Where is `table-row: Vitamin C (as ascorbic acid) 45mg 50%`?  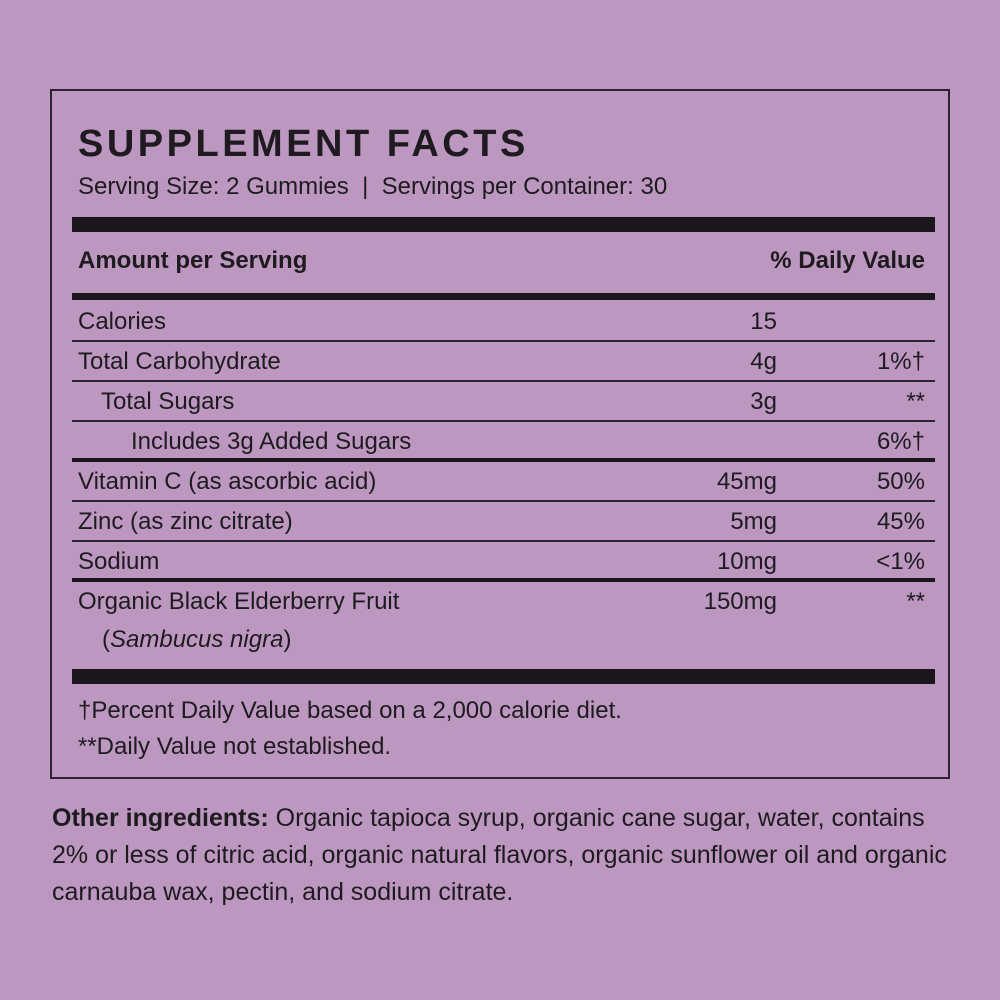
table-row: Vitamin C (as ascorbic acid) 45mg 50% is located at coordinates (503, 482).